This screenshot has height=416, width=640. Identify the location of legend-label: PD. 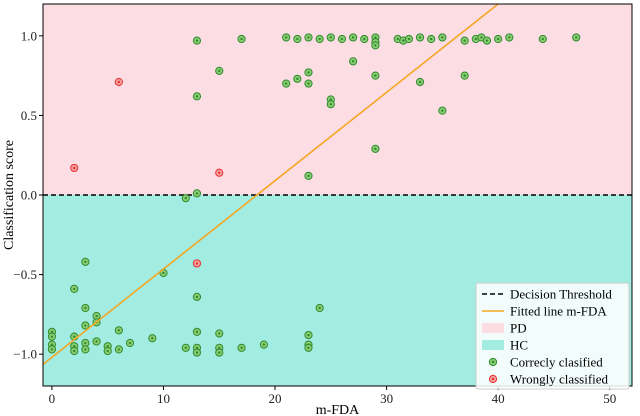
(518, 328).